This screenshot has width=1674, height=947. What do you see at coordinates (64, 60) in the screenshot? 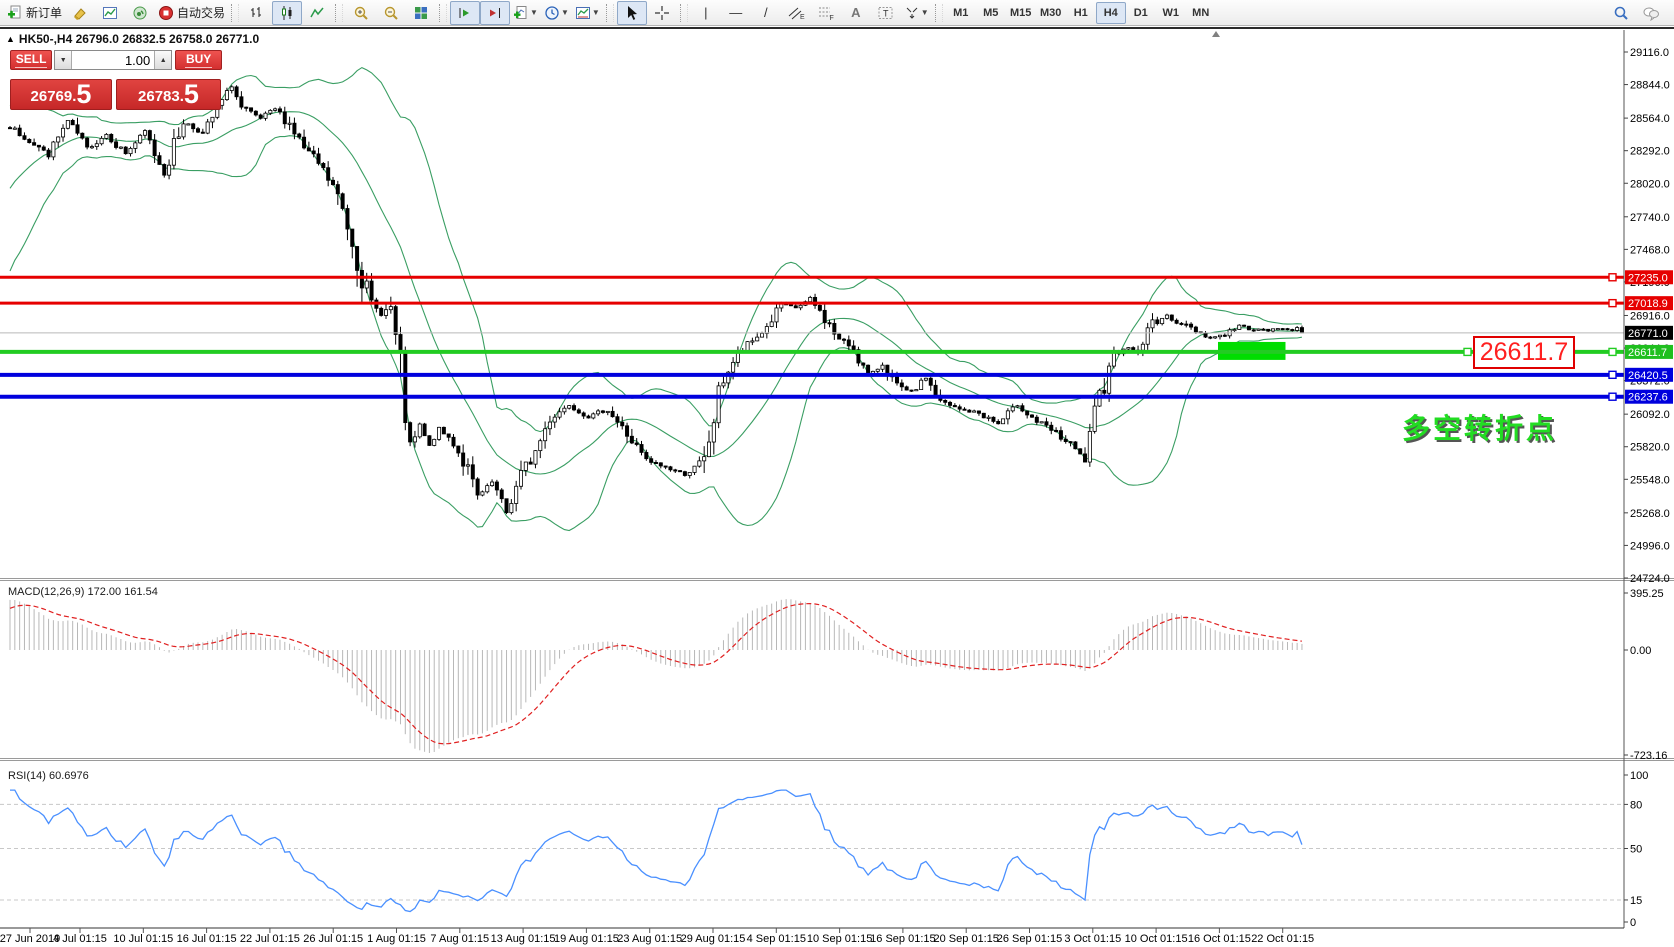
I see `volume-down-button: ▼` at bounding box center [64, 60].